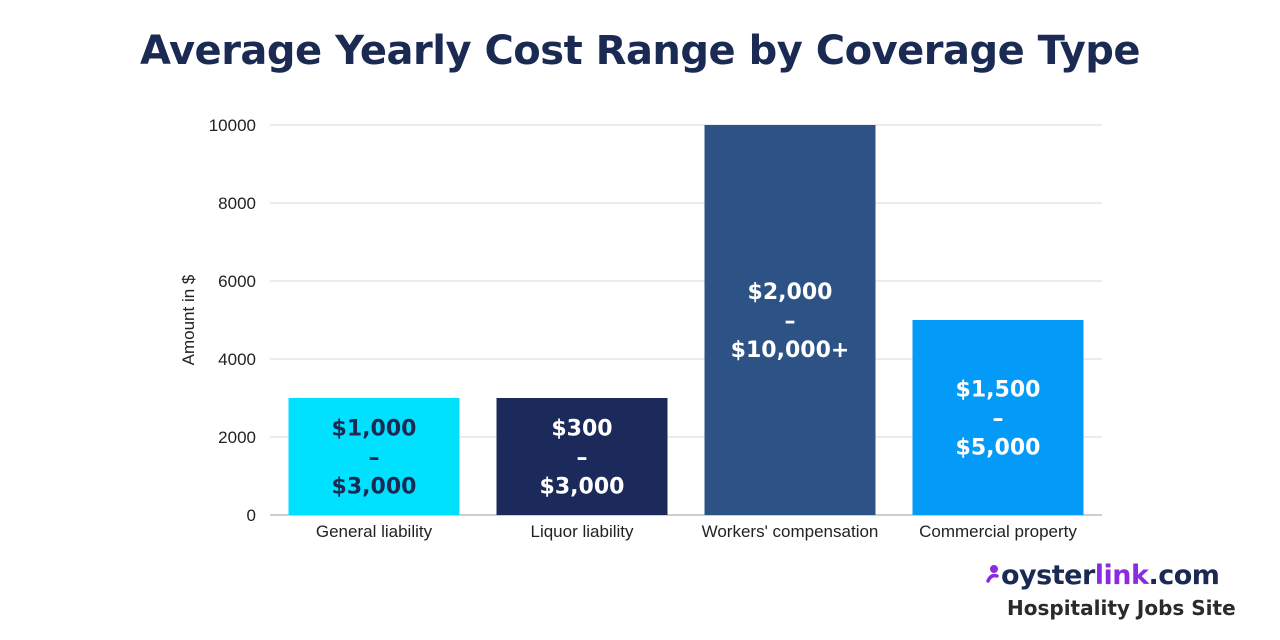  What do you see at coordinates (237, 437) in the screenshot?
I see `y-tick-label: 2000` at bounding box center [237, 437].